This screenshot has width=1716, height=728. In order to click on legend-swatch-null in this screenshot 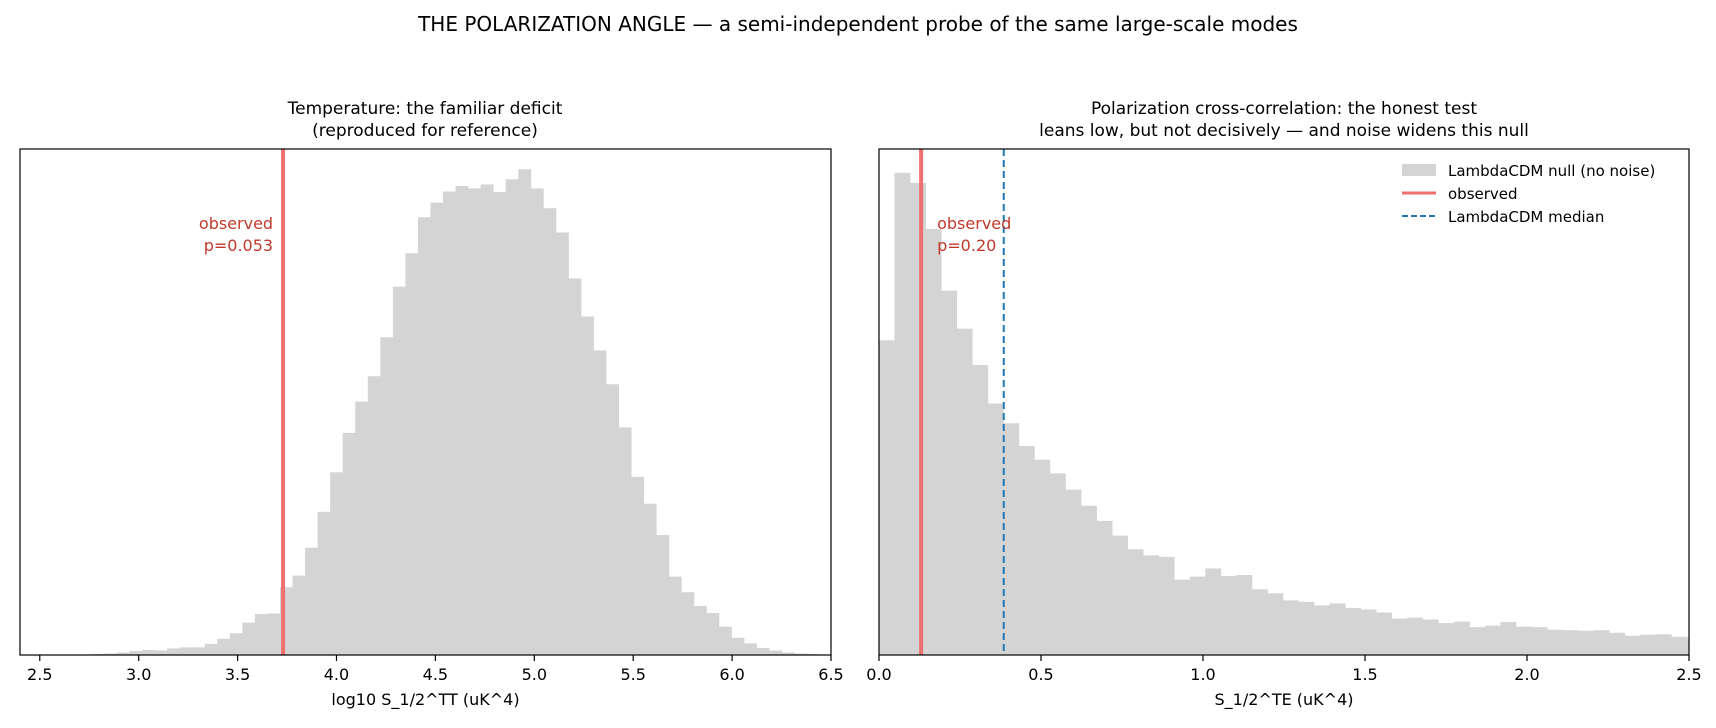, I will do `click(1419, 170)`.